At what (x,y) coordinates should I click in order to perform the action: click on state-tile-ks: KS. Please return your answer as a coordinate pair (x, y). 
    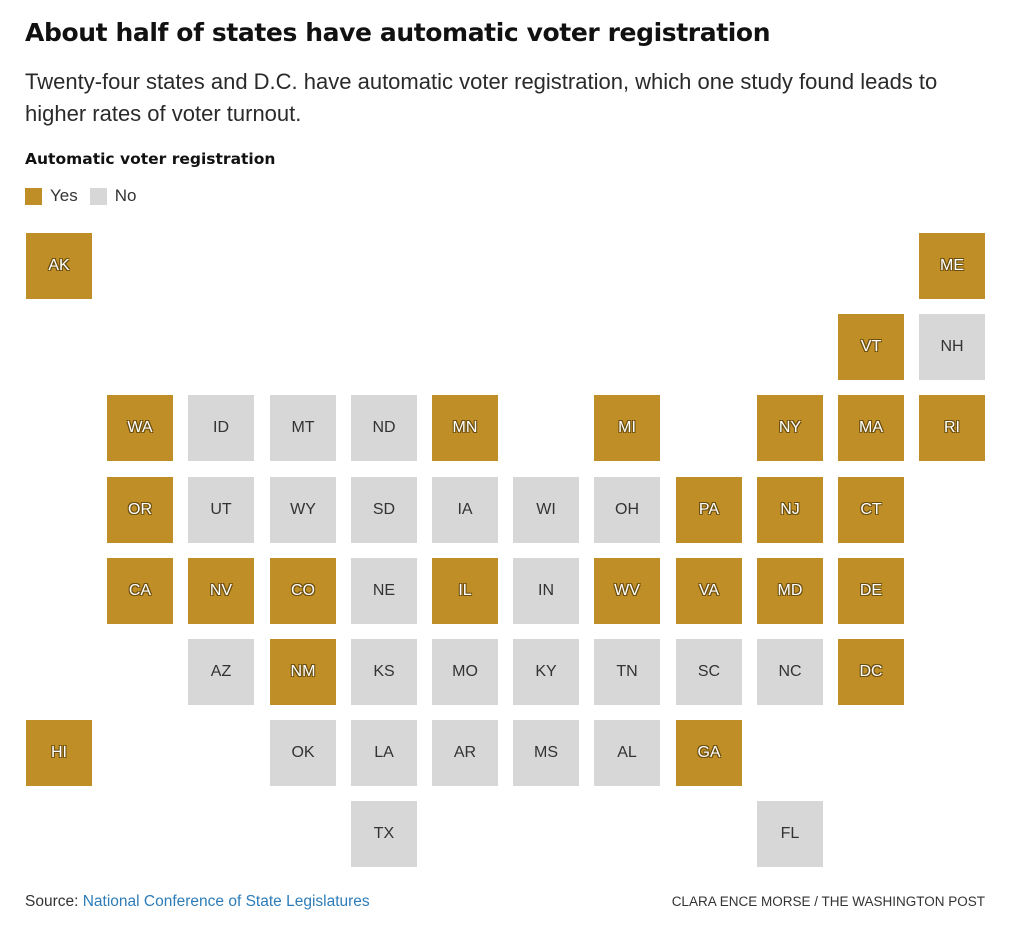
    Looking at the image, I should click on (384, 672).